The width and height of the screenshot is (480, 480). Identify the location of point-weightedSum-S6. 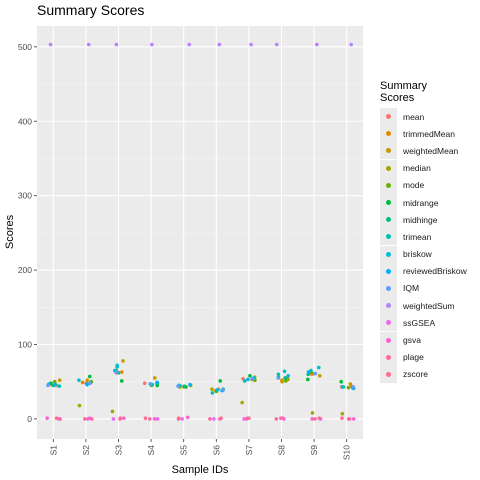
(219, 44).